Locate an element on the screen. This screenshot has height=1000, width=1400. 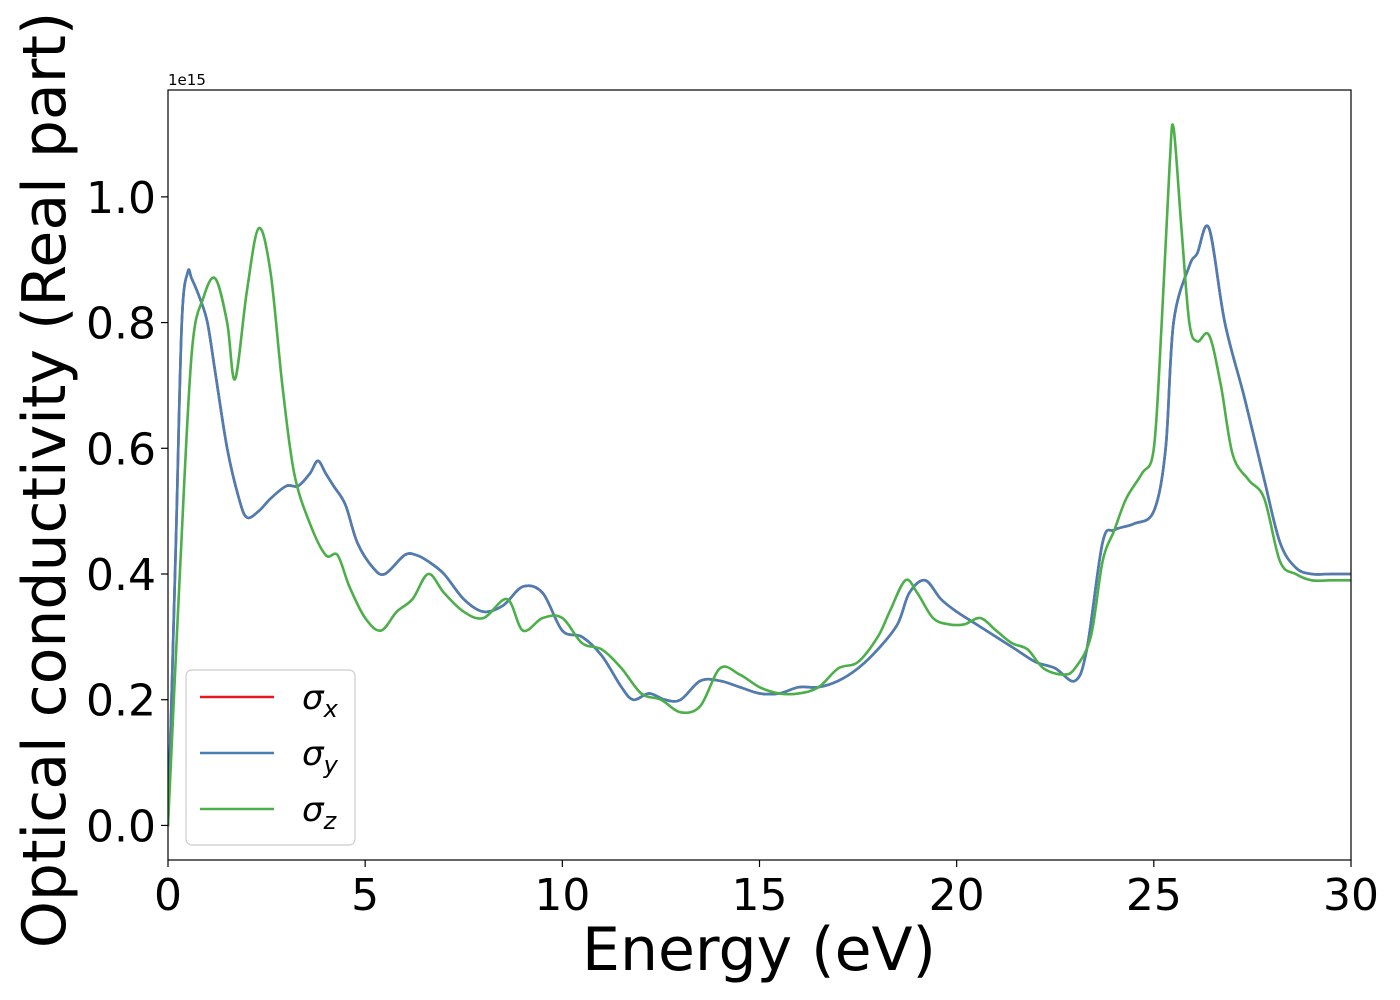
x-tick-label: 25 is located at coordinates (1154, 895).